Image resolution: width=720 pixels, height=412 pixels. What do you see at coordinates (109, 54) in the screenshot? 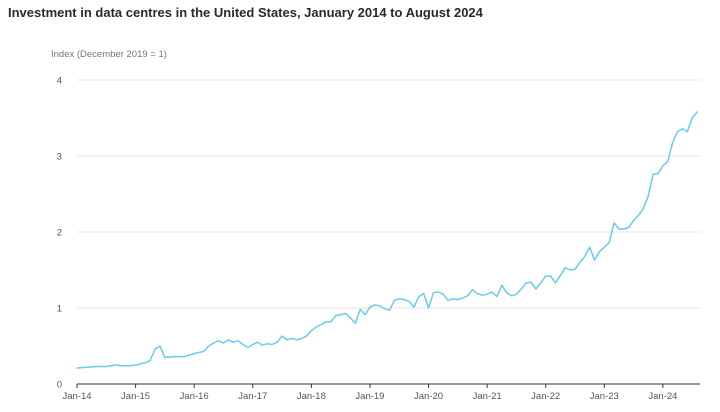
I see `y-axis-label: Index (December 2019 = 1)` at bounding box center [109, 54].